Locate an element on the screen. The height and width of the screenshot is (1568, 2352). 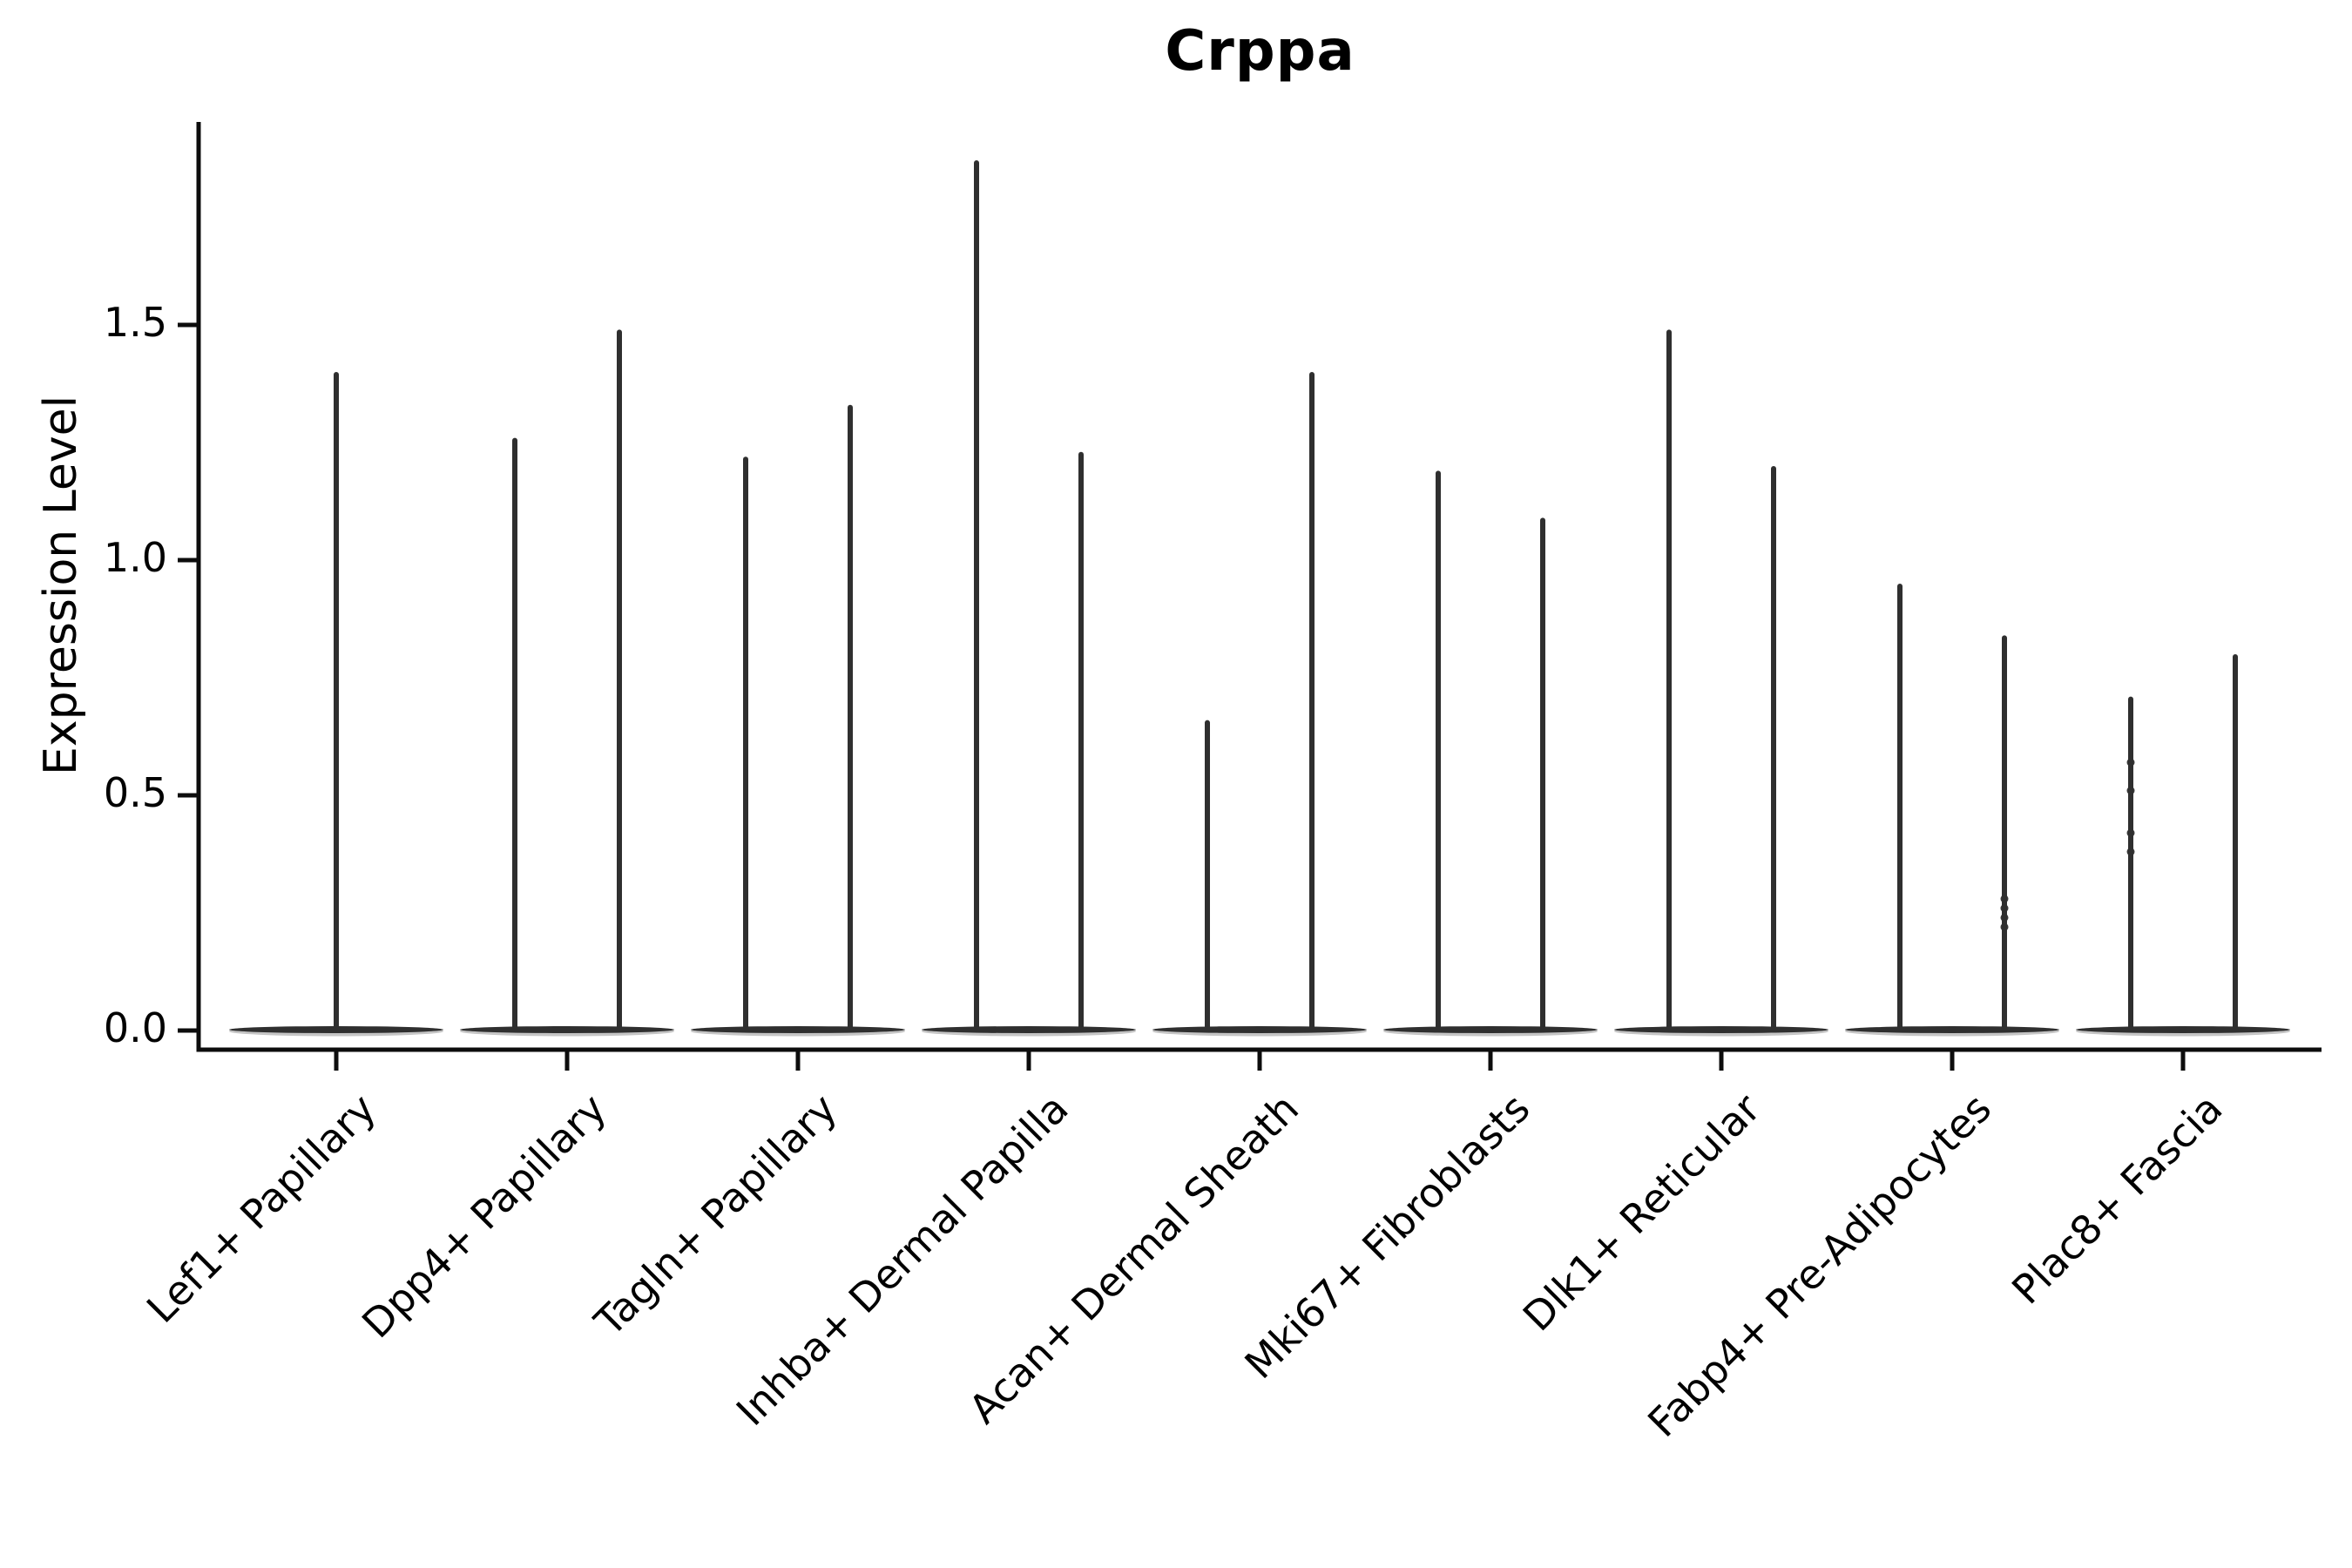
y-tick-label: 0.5 is located at coordinates (135, 792).